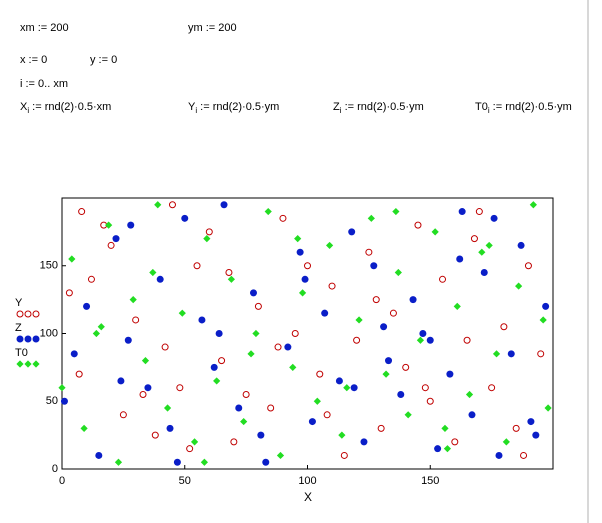 The image size is (602, 523). Describe the element at coordinates (531, 107) in the screenshot. I see `def-expr: := rnd(2)·0.5·ym` at that location.